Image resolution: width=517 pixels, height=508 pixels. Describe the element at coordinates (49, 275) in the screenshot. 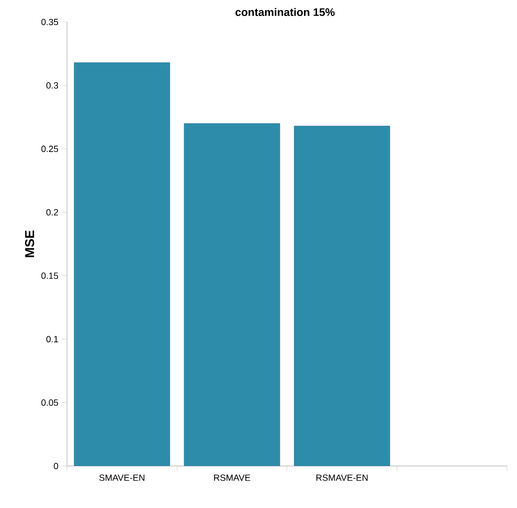

I see `y-tick-label: 0.15` at that location.